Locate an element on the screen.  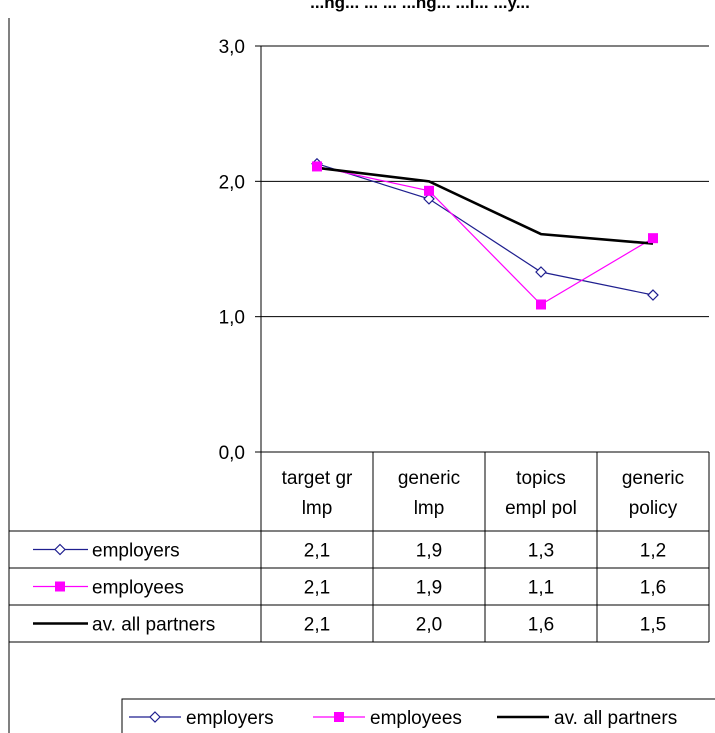
table-cell-value: 1,2 is located at coordinates (653, 551).